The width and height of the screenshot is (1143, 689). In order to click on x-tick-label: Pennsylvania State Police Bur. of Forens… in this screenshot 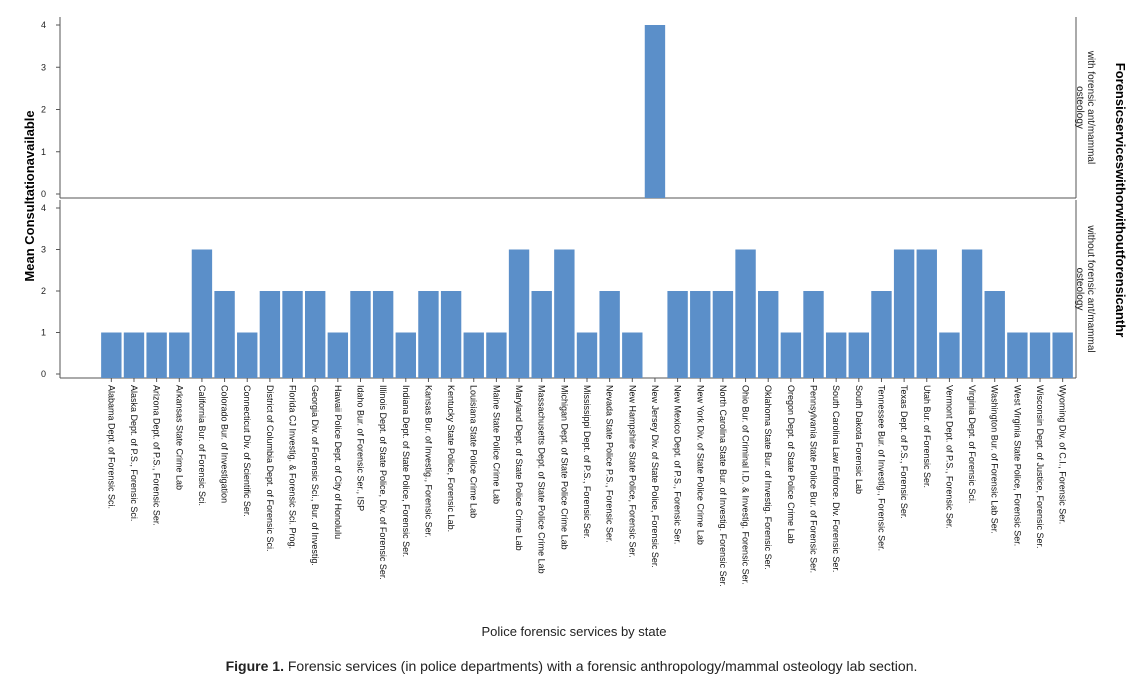, I will do `click(814, 479)`.